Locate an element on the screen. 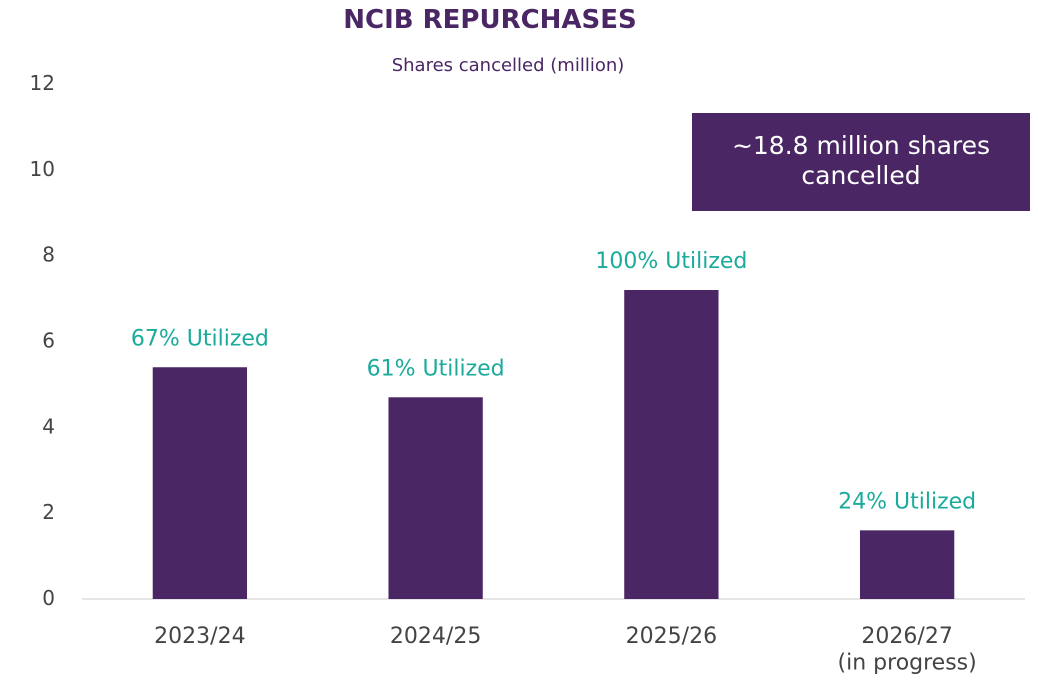 The width and height of the screenshot is (1038, 692). y-tick-label: 2 is located at coordinates (48, 512).